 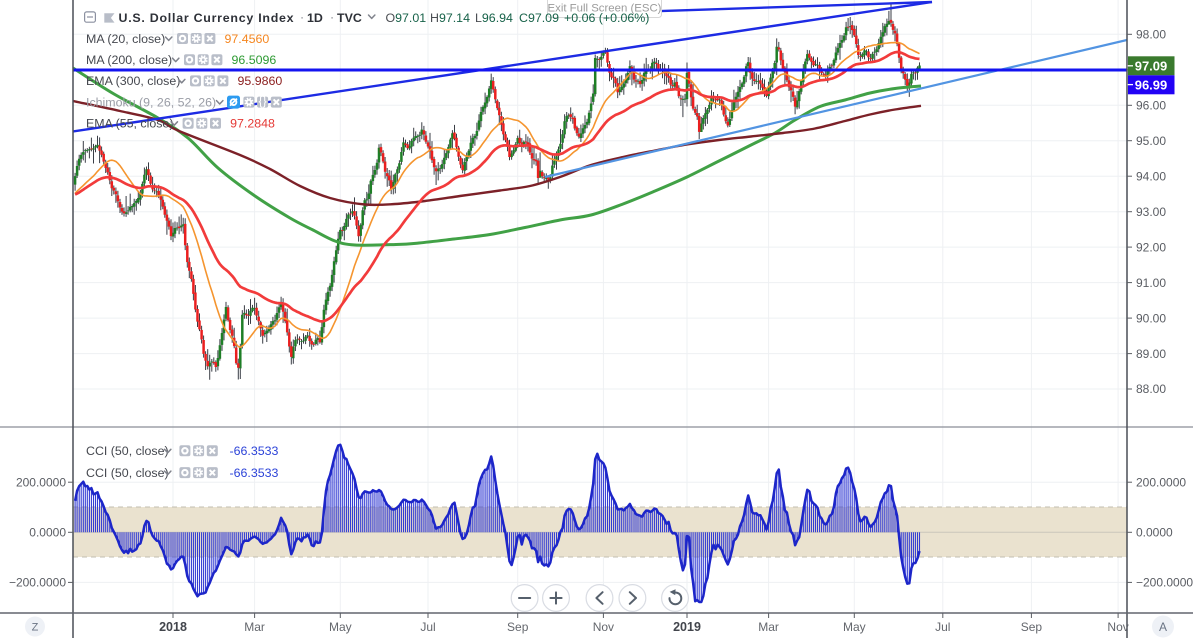 I want to click on svg-text: Z, so click(x=35, y=628).